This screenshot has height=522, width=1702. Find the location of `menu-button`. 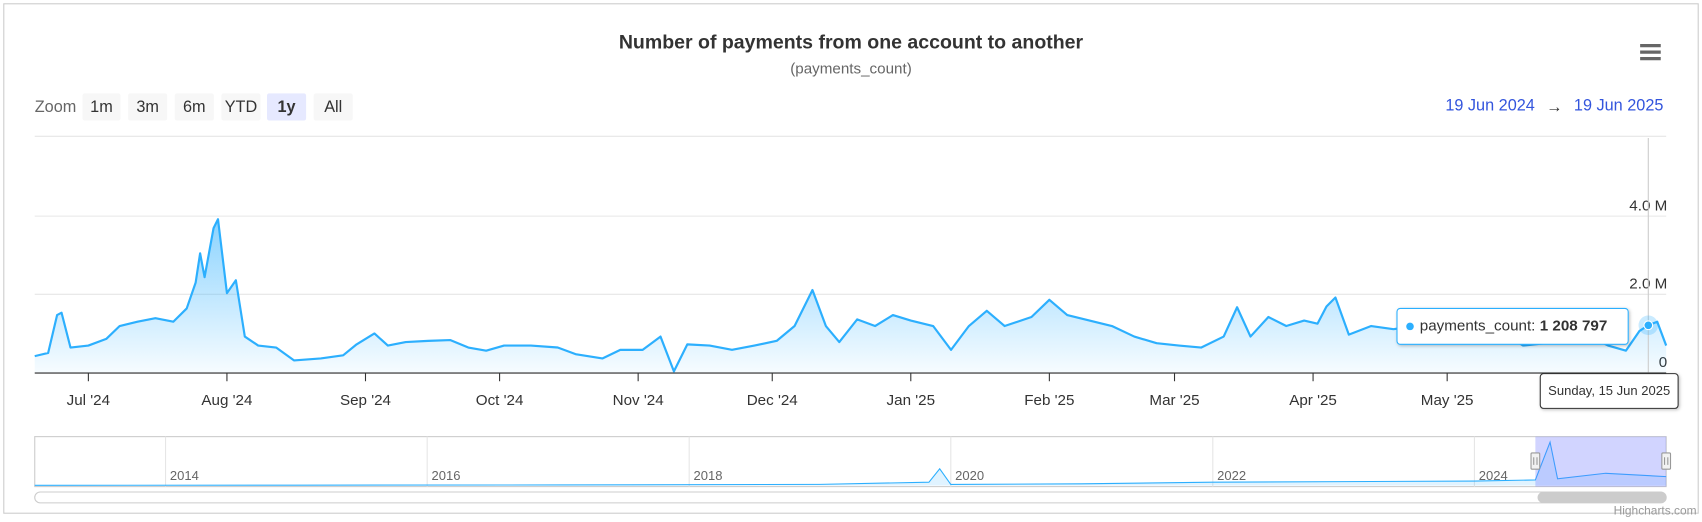

menu-button is located at coordinates (1649, 52).